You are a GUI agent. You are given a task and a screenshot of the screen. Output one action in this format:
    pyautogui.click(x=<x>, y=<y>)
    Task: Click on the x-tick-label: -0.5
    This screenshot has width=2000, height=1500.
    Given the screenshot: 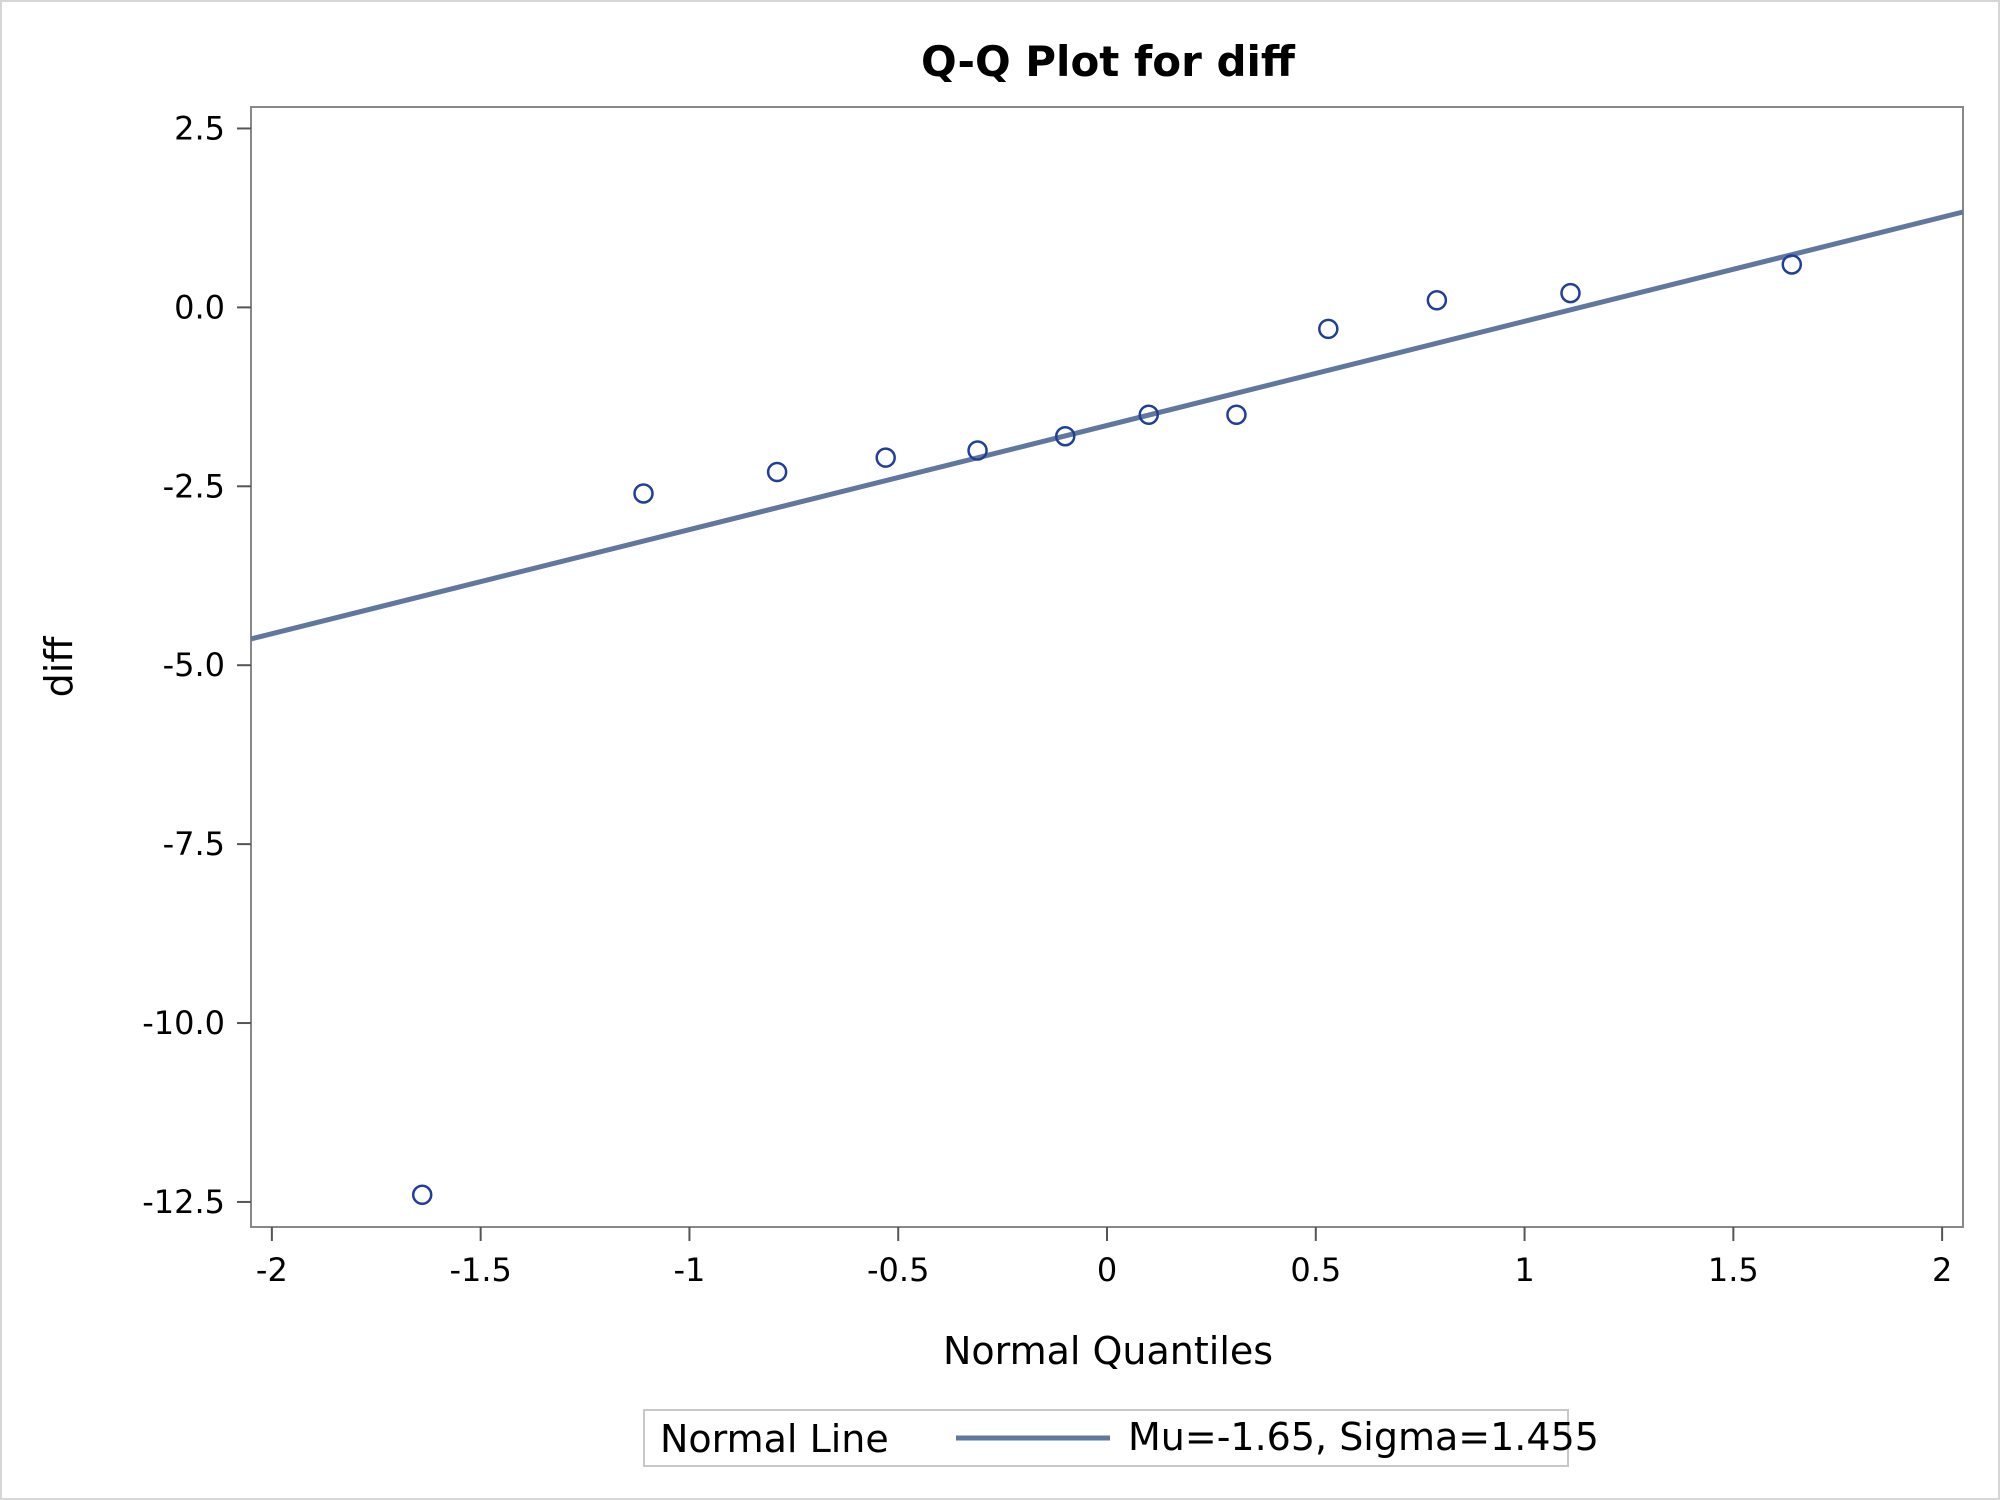 What is the action you would take?
    pyautogui.click(x=898, y=1270)
    